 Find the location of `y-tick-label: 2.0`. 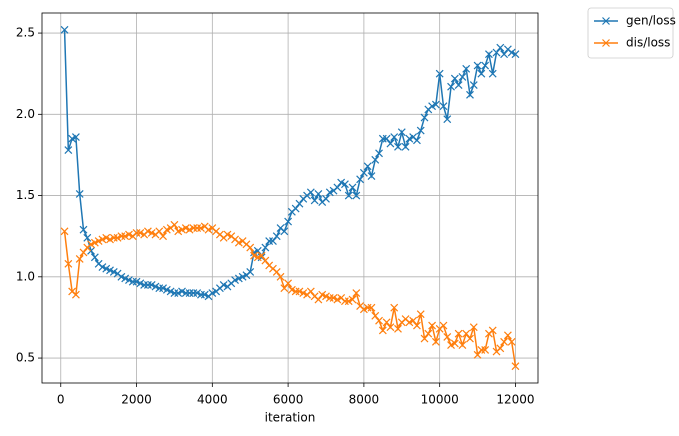

y-tick-label: 2.0 is located at coordinates (25, 114).